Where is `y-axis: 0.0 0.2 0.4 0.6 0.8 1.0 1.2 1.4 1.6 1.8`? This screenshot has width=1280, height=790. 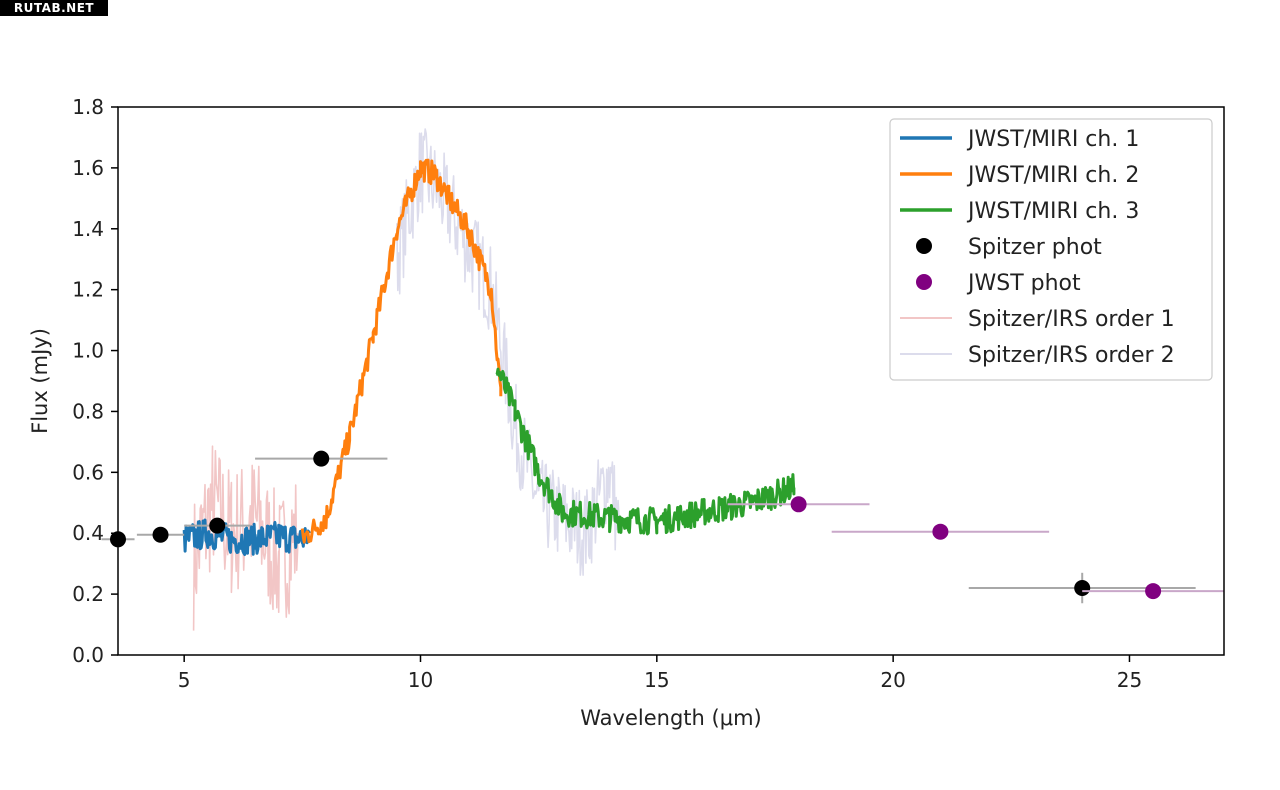
y-axis: 0.0 0.2 0.4 0.6 0.8 1.0 1.2 1.4 1.6 1.8 is located at coordinates (95, 381).